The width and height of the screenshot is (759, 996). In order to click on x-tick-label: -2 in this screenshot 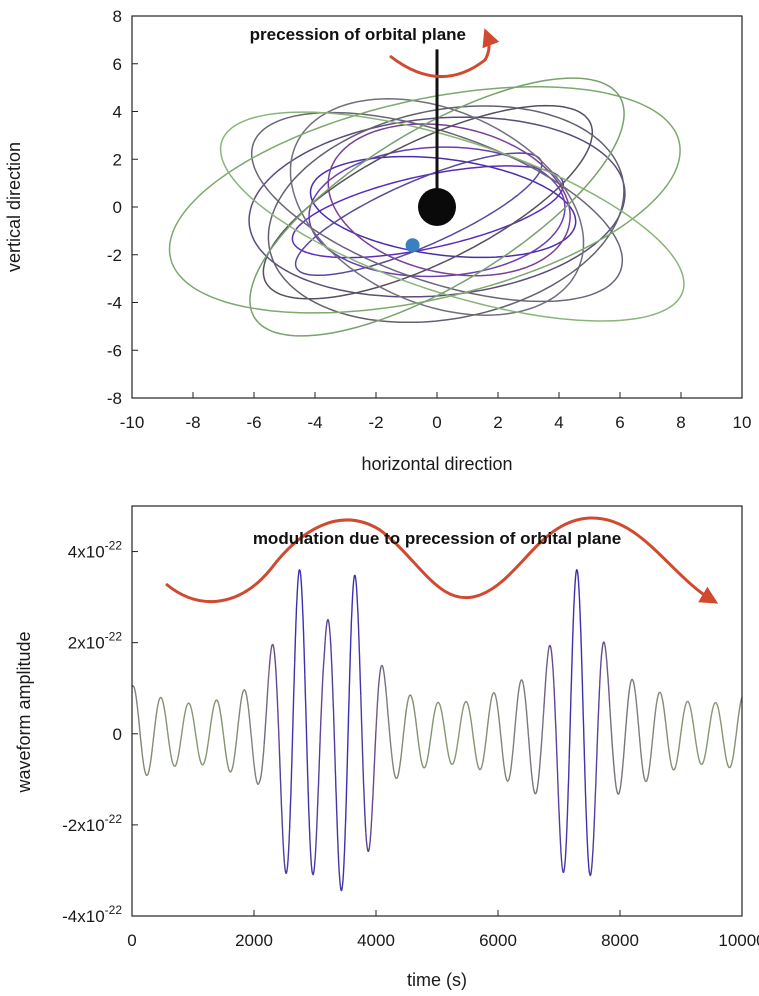, I will do `click(375, 422)`.